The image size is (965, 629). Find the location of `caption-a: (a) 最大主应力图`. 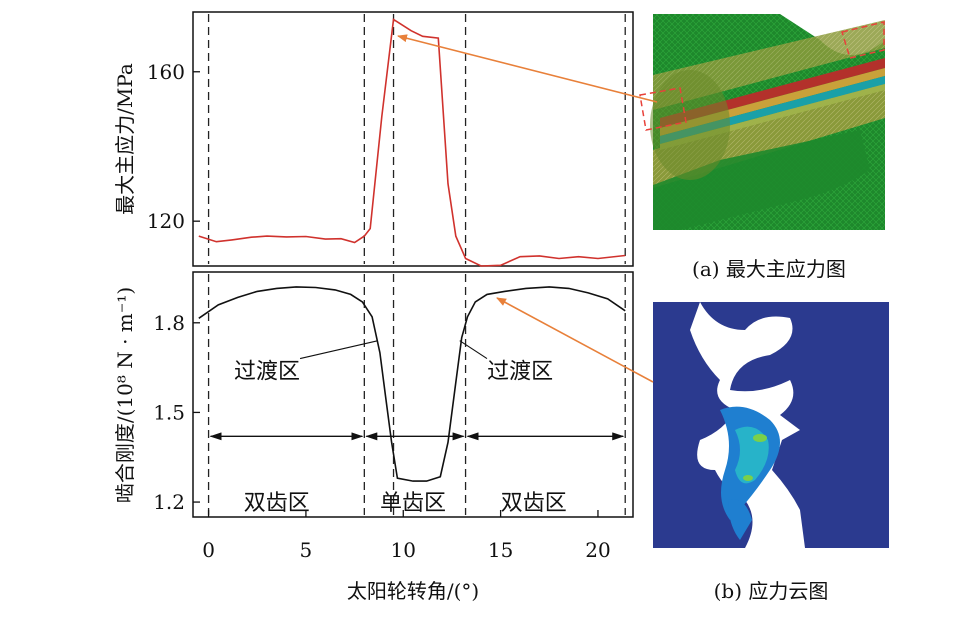

caption-a: (a) 最大主应力图 is located at coordinates (769, 269).